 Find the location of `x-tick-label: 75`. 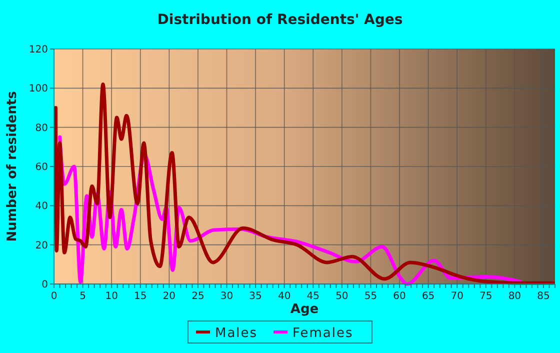

x-tick-label: 75 is located at coordinates (486, 296).